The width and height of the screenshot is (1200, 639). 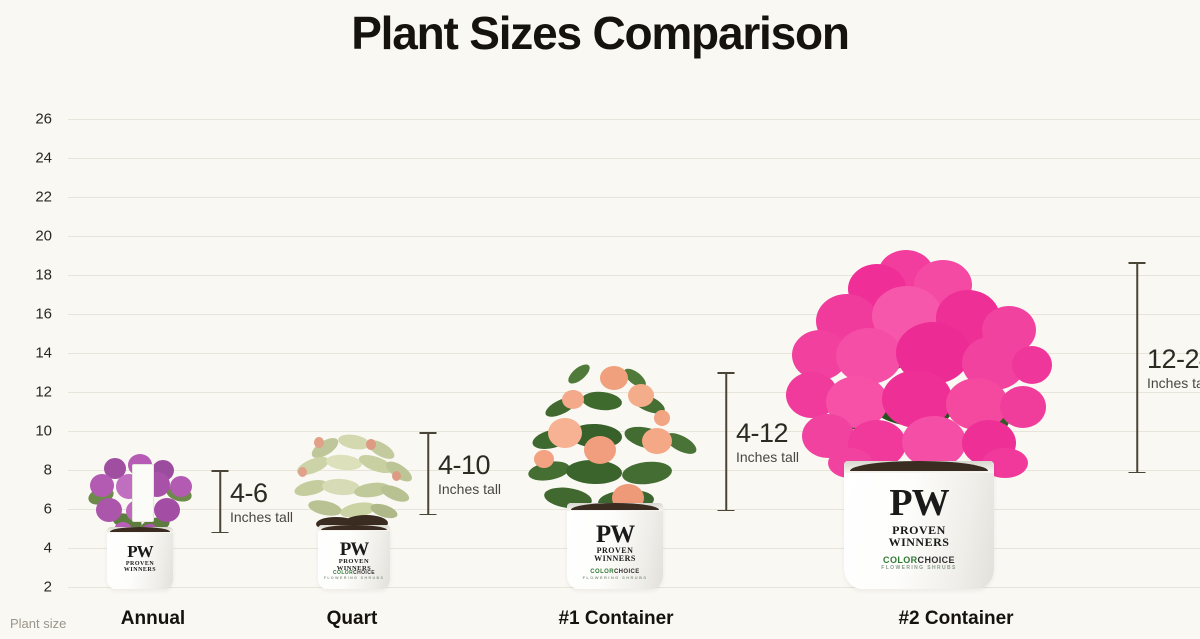 I want to click on x-axis-tick-quart: Quart, so click(x=352, y=618).